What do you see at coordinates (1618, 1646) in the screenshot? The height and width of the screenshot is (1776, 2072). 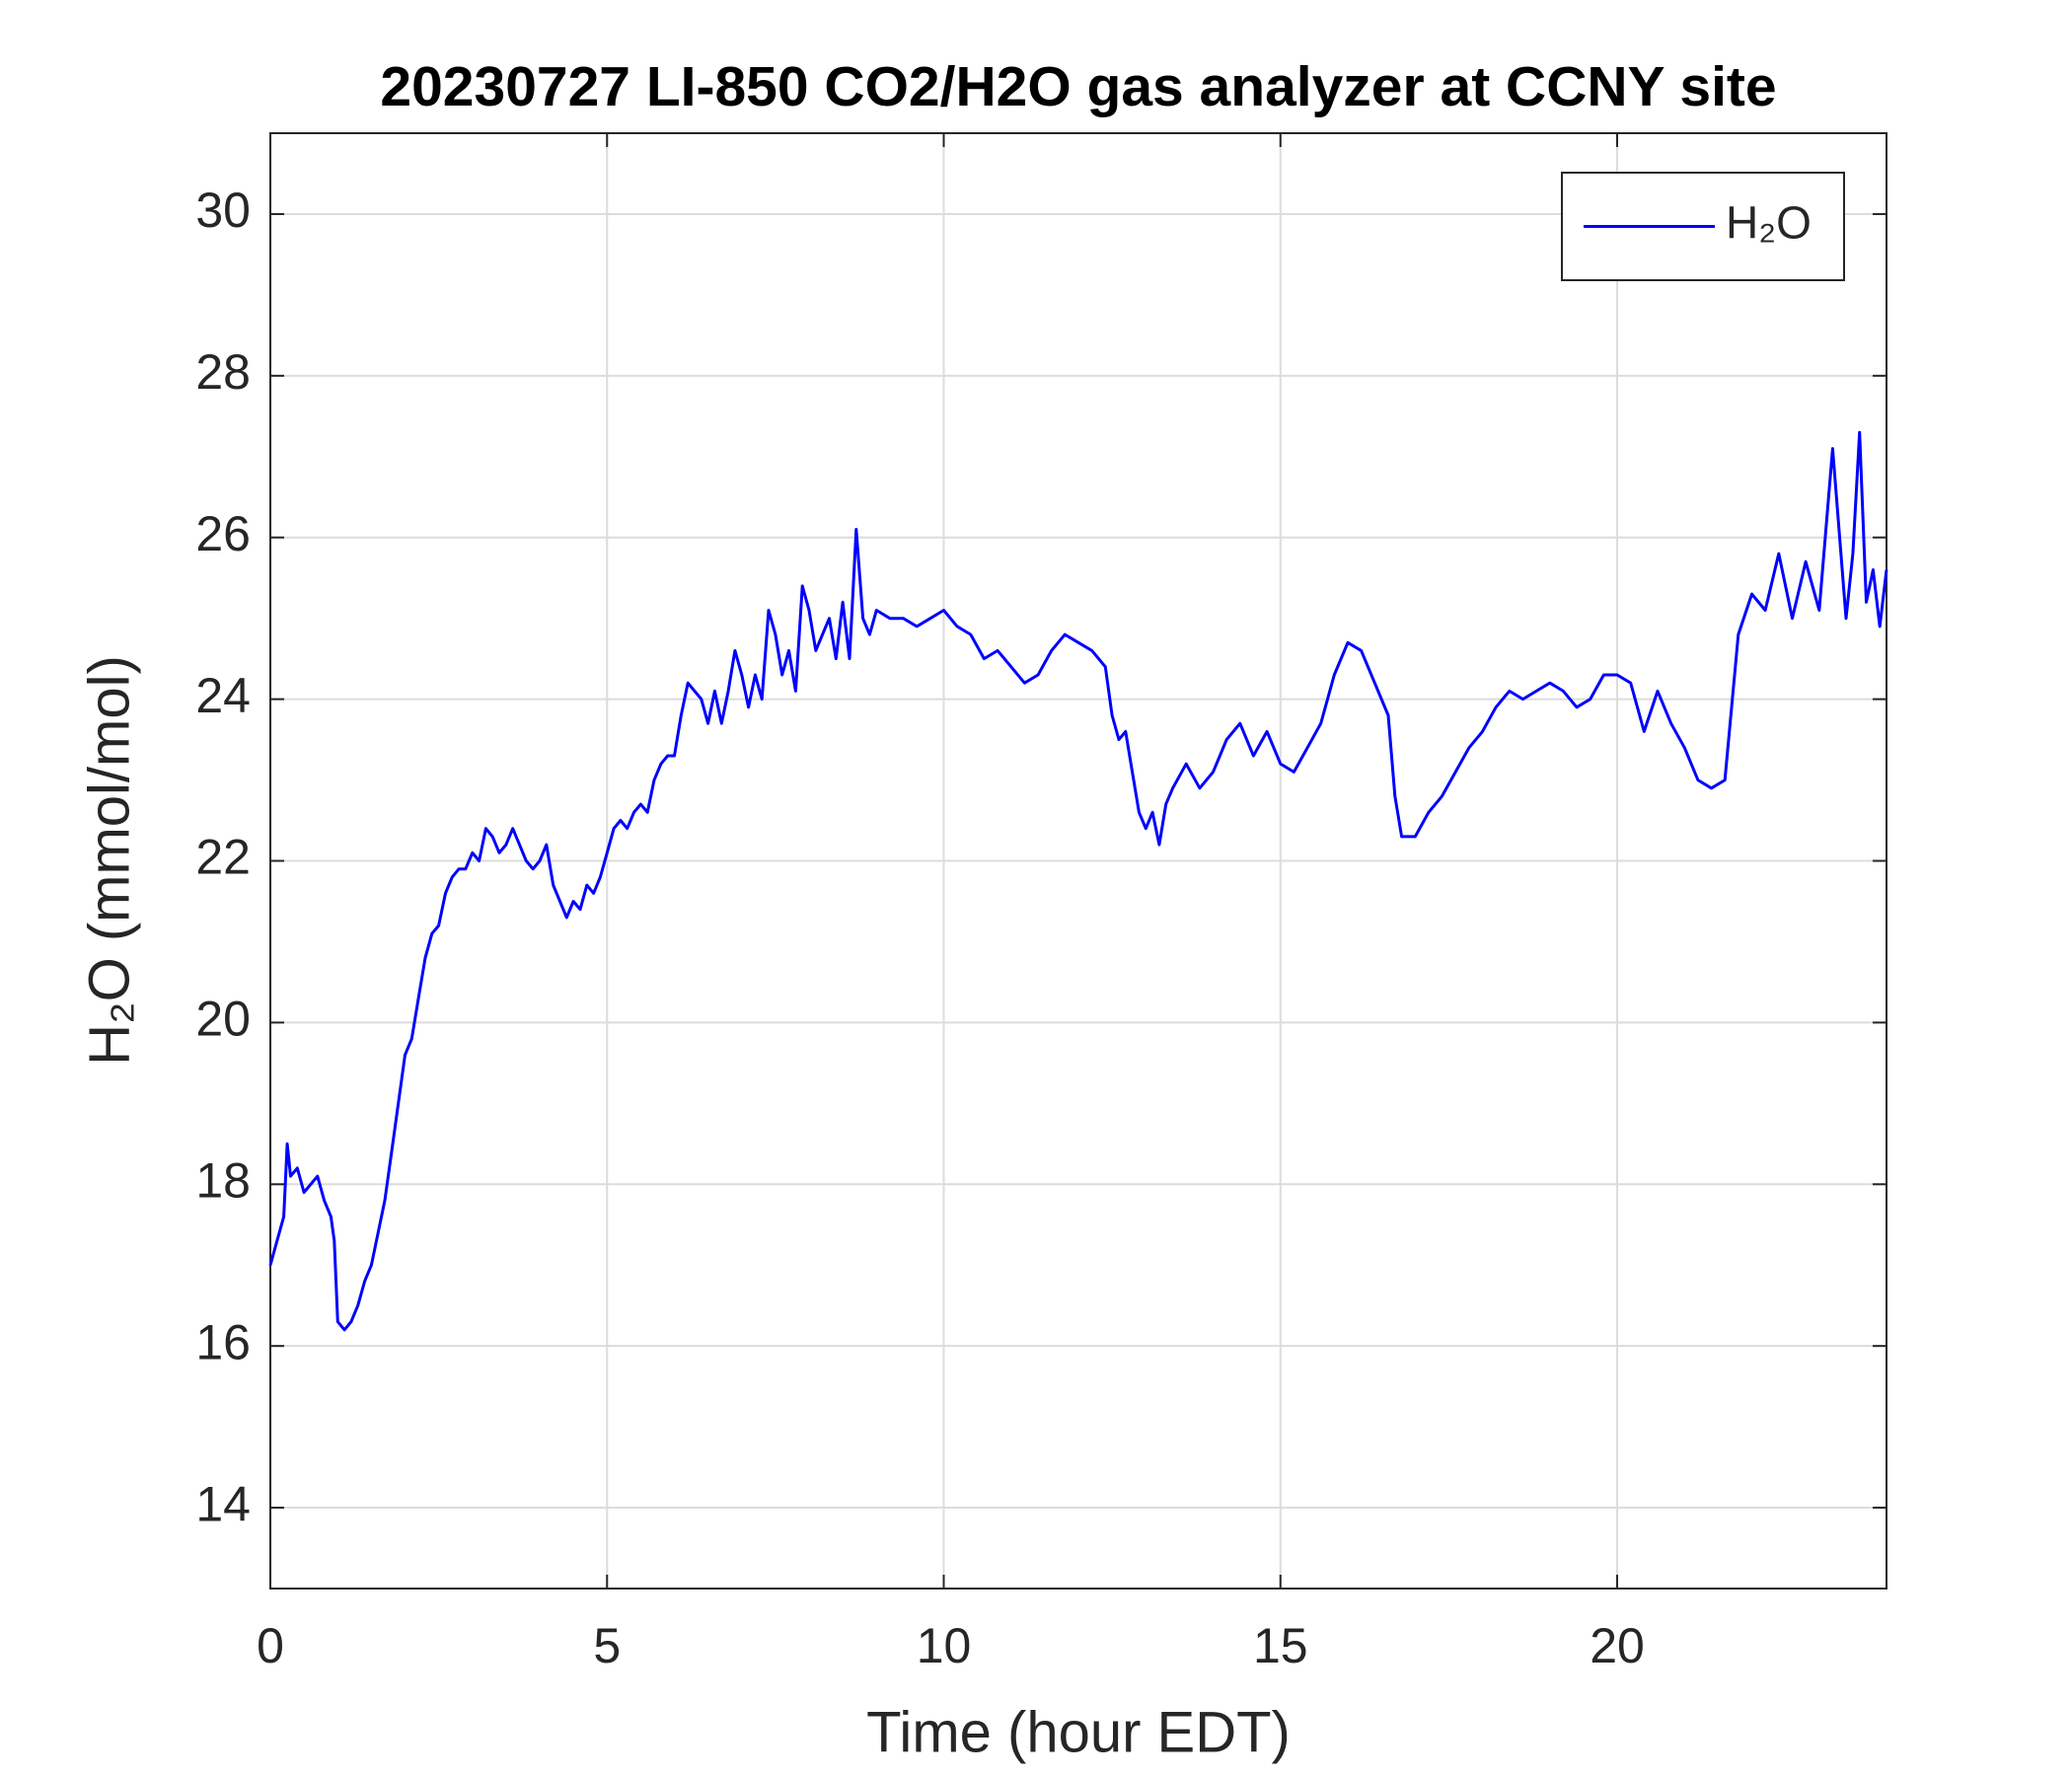 I see `x-tick-label: 20` at bounding box center [1618, 1646].